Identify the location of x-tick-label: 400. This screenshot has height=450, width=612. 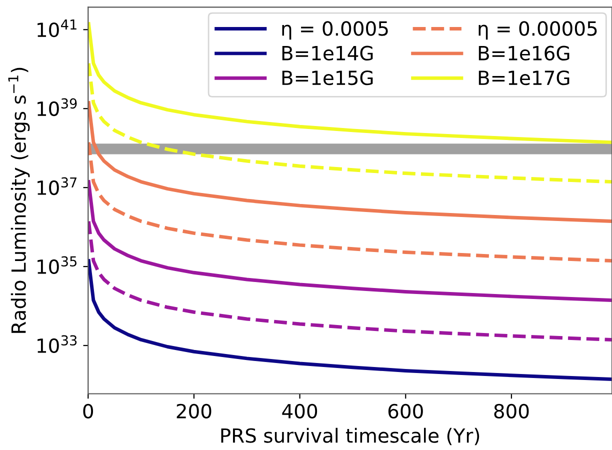
(300, 411).